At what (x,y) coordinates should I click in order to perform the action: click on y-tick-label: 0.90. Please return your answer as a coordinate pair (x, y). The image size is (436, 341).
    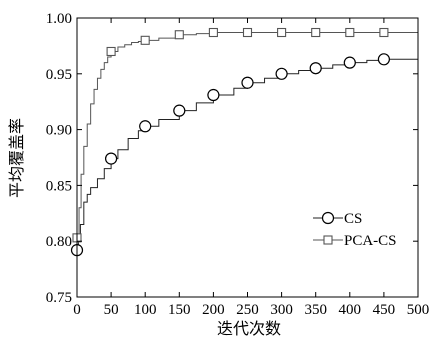
    Looking at the image, I should click on (59, 131).